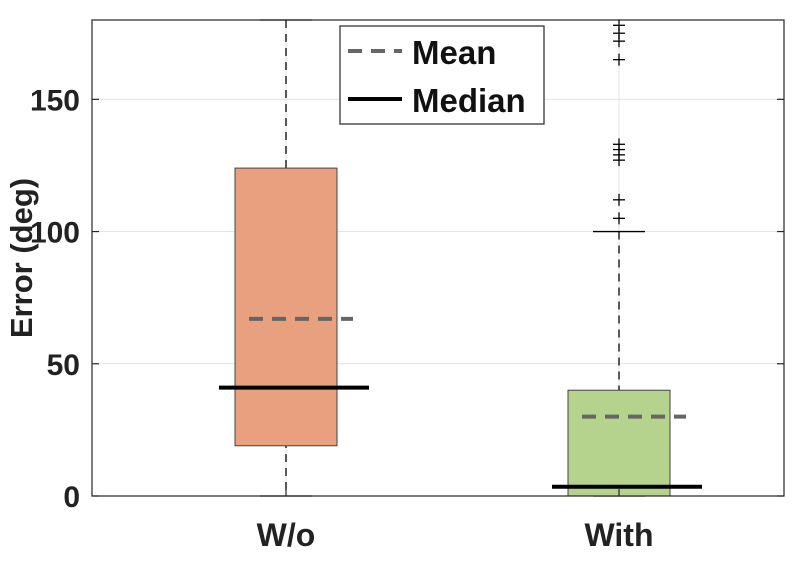  I want to click on y-tick-label-50: 50, so click(63, 365).